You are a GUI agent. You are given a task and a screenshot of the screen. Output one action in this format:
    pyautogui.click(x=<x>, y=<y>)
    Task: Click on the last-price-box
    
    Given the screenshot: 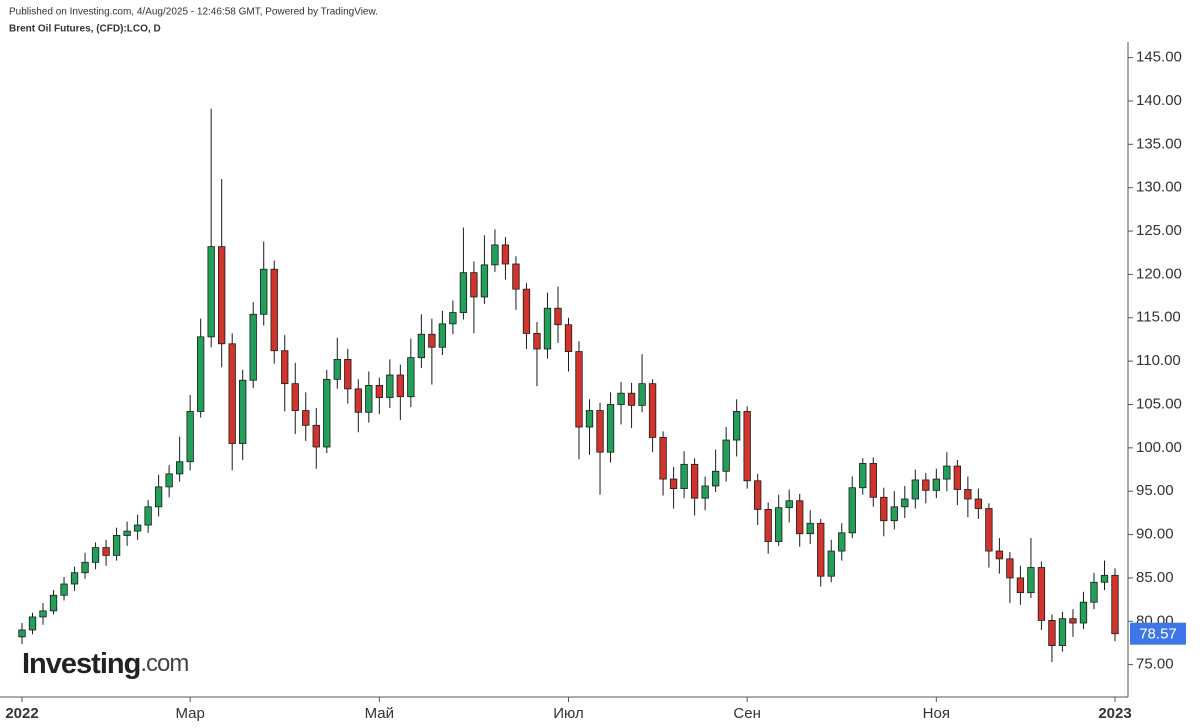 What is the action you would take?
    pyautogui.click(x=1158, y=633)
    